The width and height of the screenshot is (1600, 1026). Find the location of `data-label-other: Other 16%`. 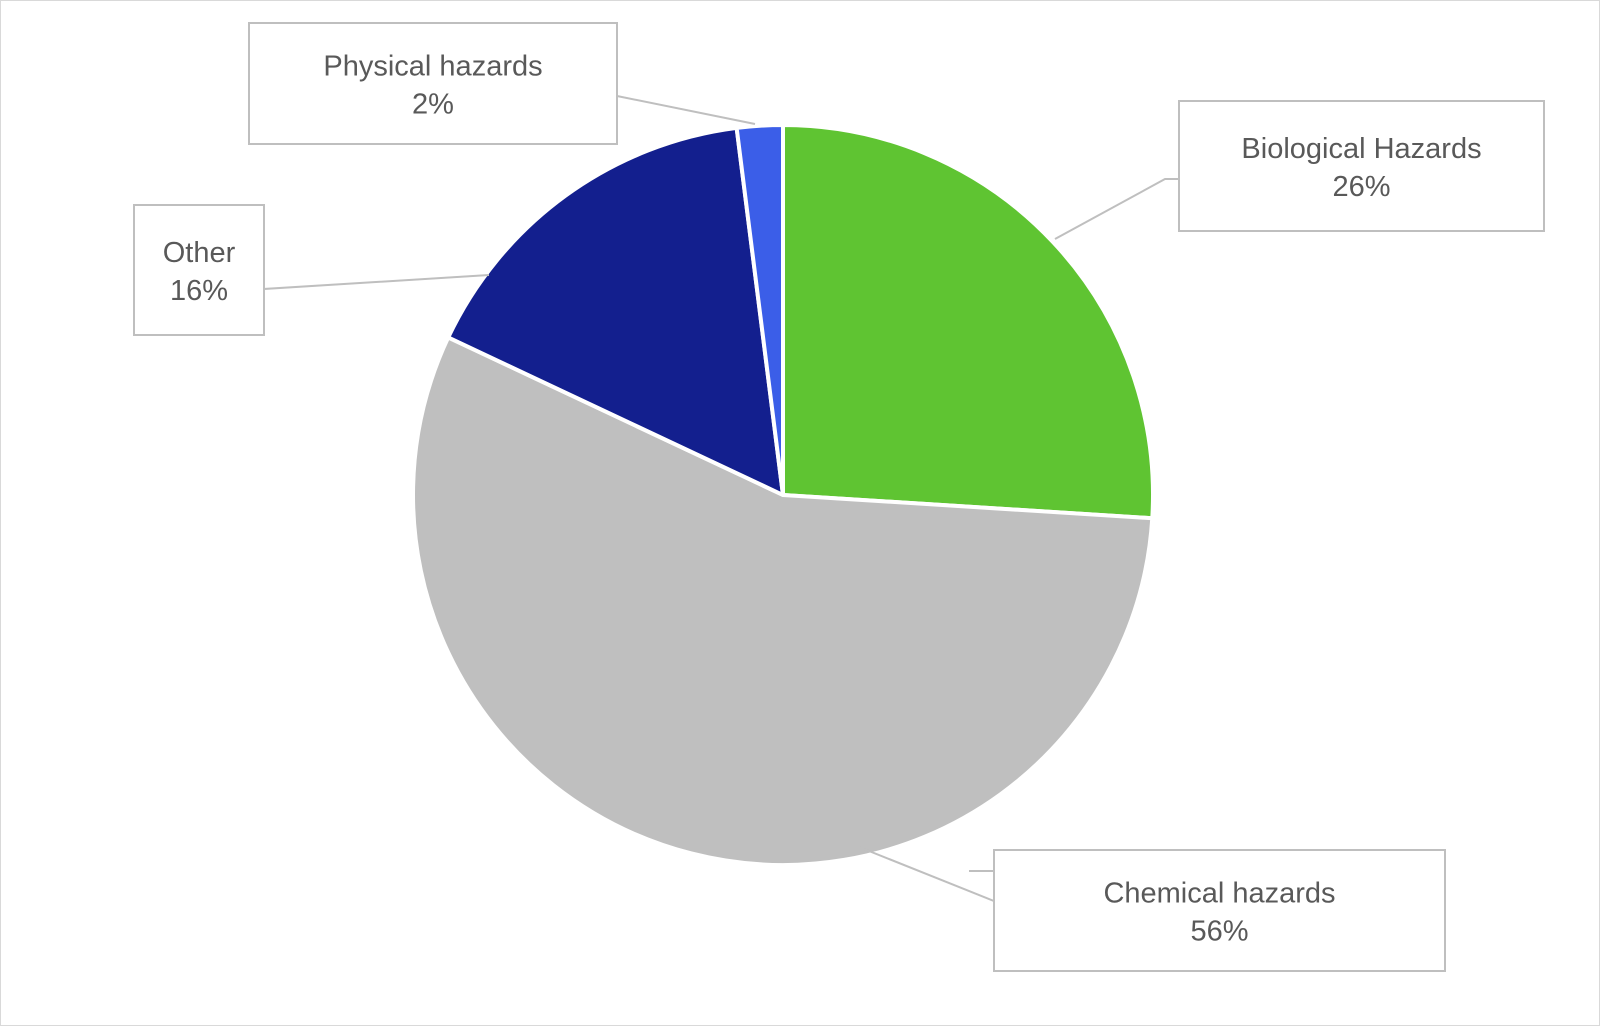

data-label-other: Other 16% is located at coordinates (199, 270).